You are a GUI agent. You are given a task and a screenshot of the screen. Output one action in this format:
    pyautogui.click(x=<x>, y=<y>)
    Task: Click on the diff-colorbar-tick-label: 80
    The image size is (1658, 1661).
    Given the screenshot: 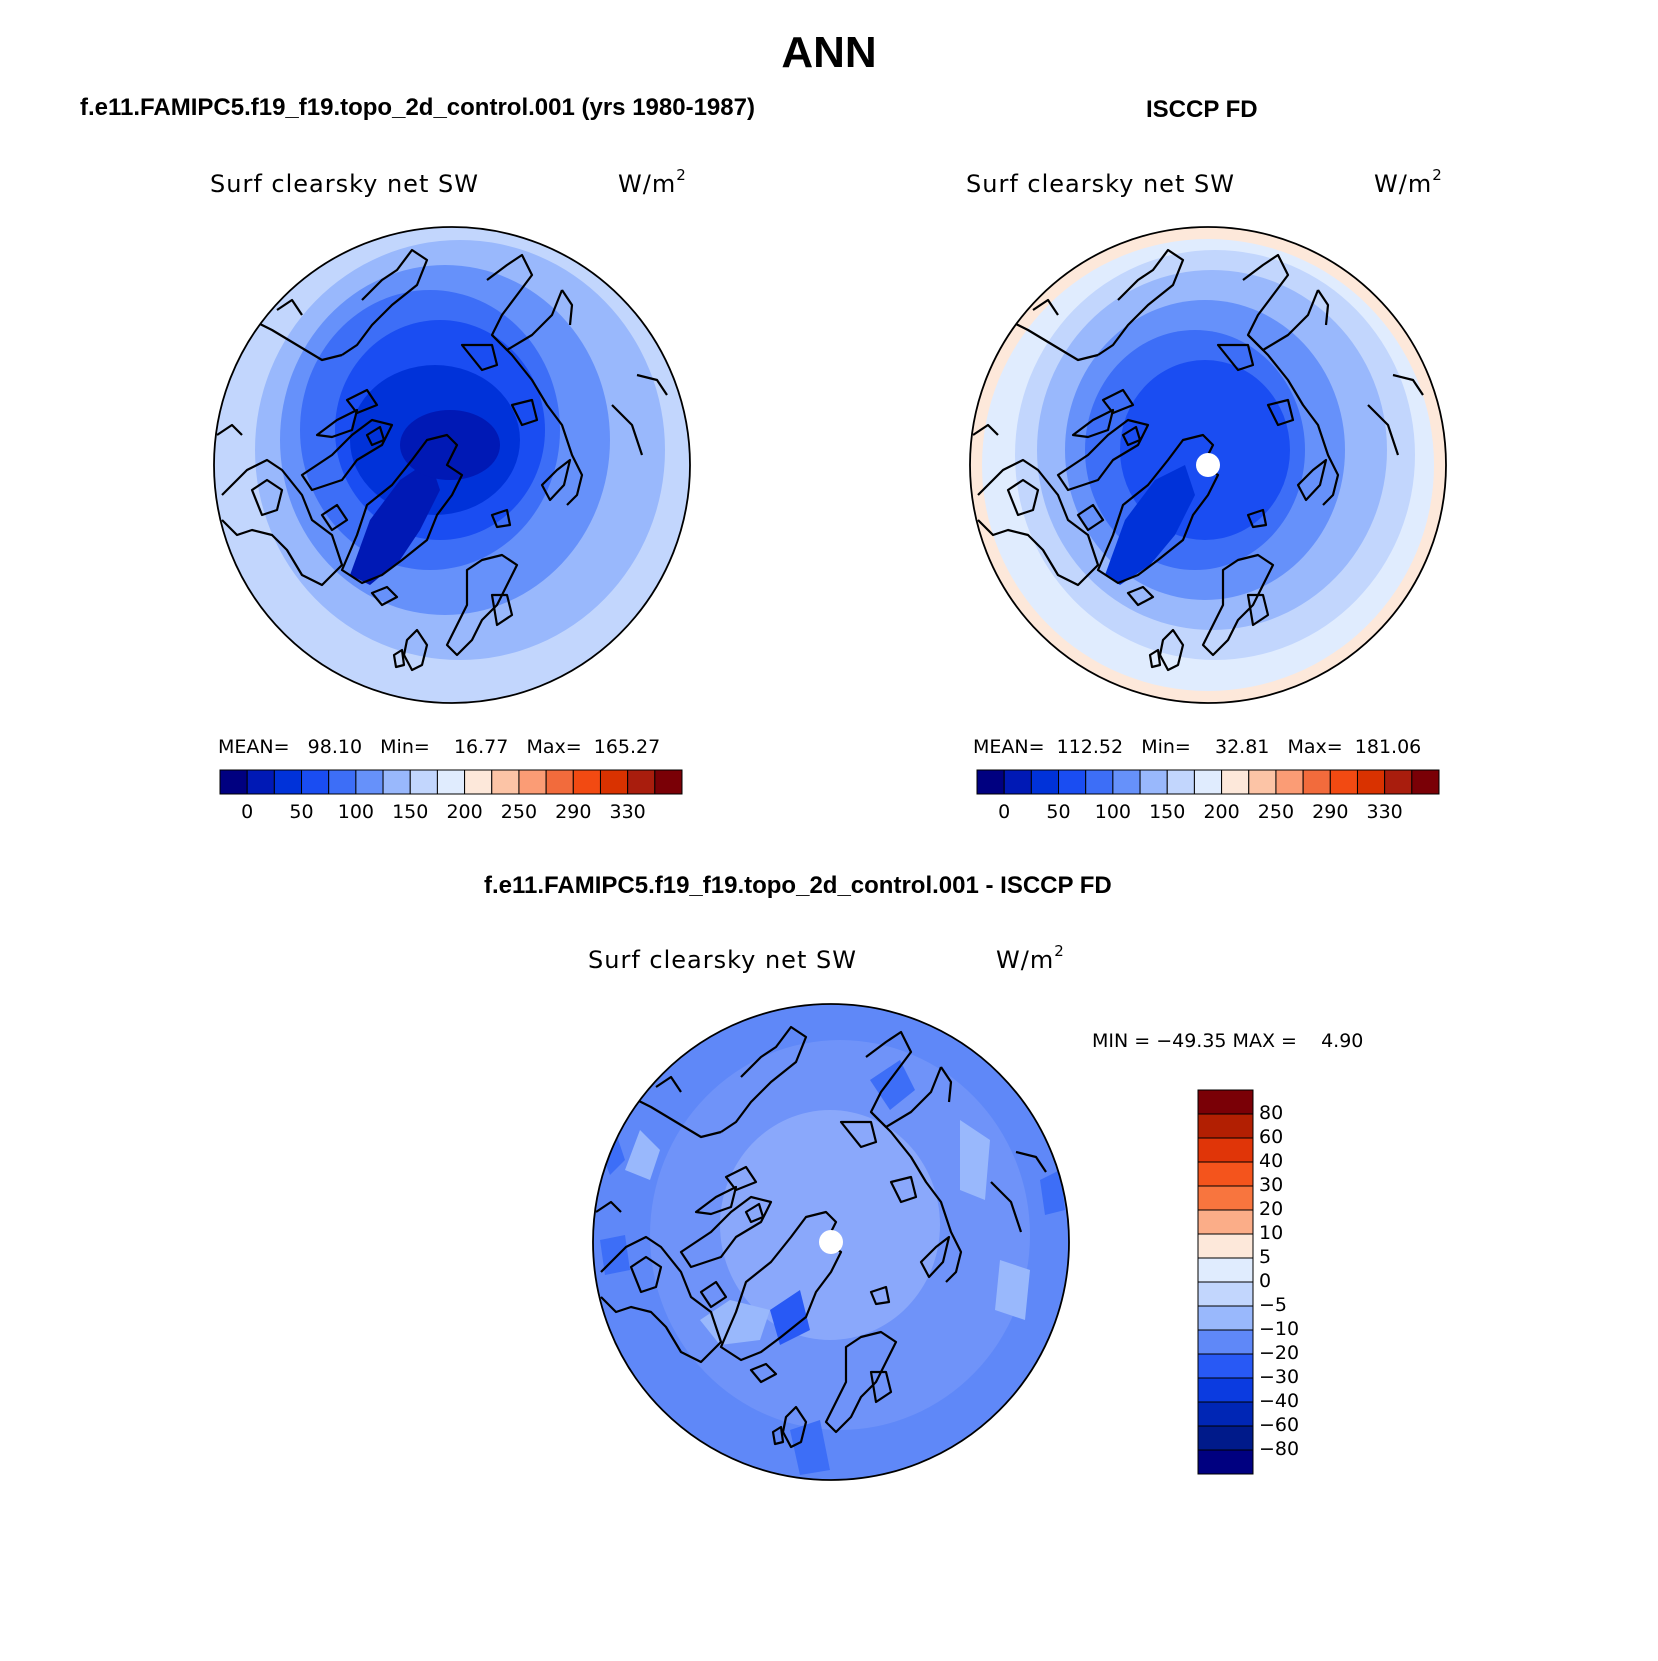 What is the action you would take?
    pyautogui.click(x=1271, y=1113)
    